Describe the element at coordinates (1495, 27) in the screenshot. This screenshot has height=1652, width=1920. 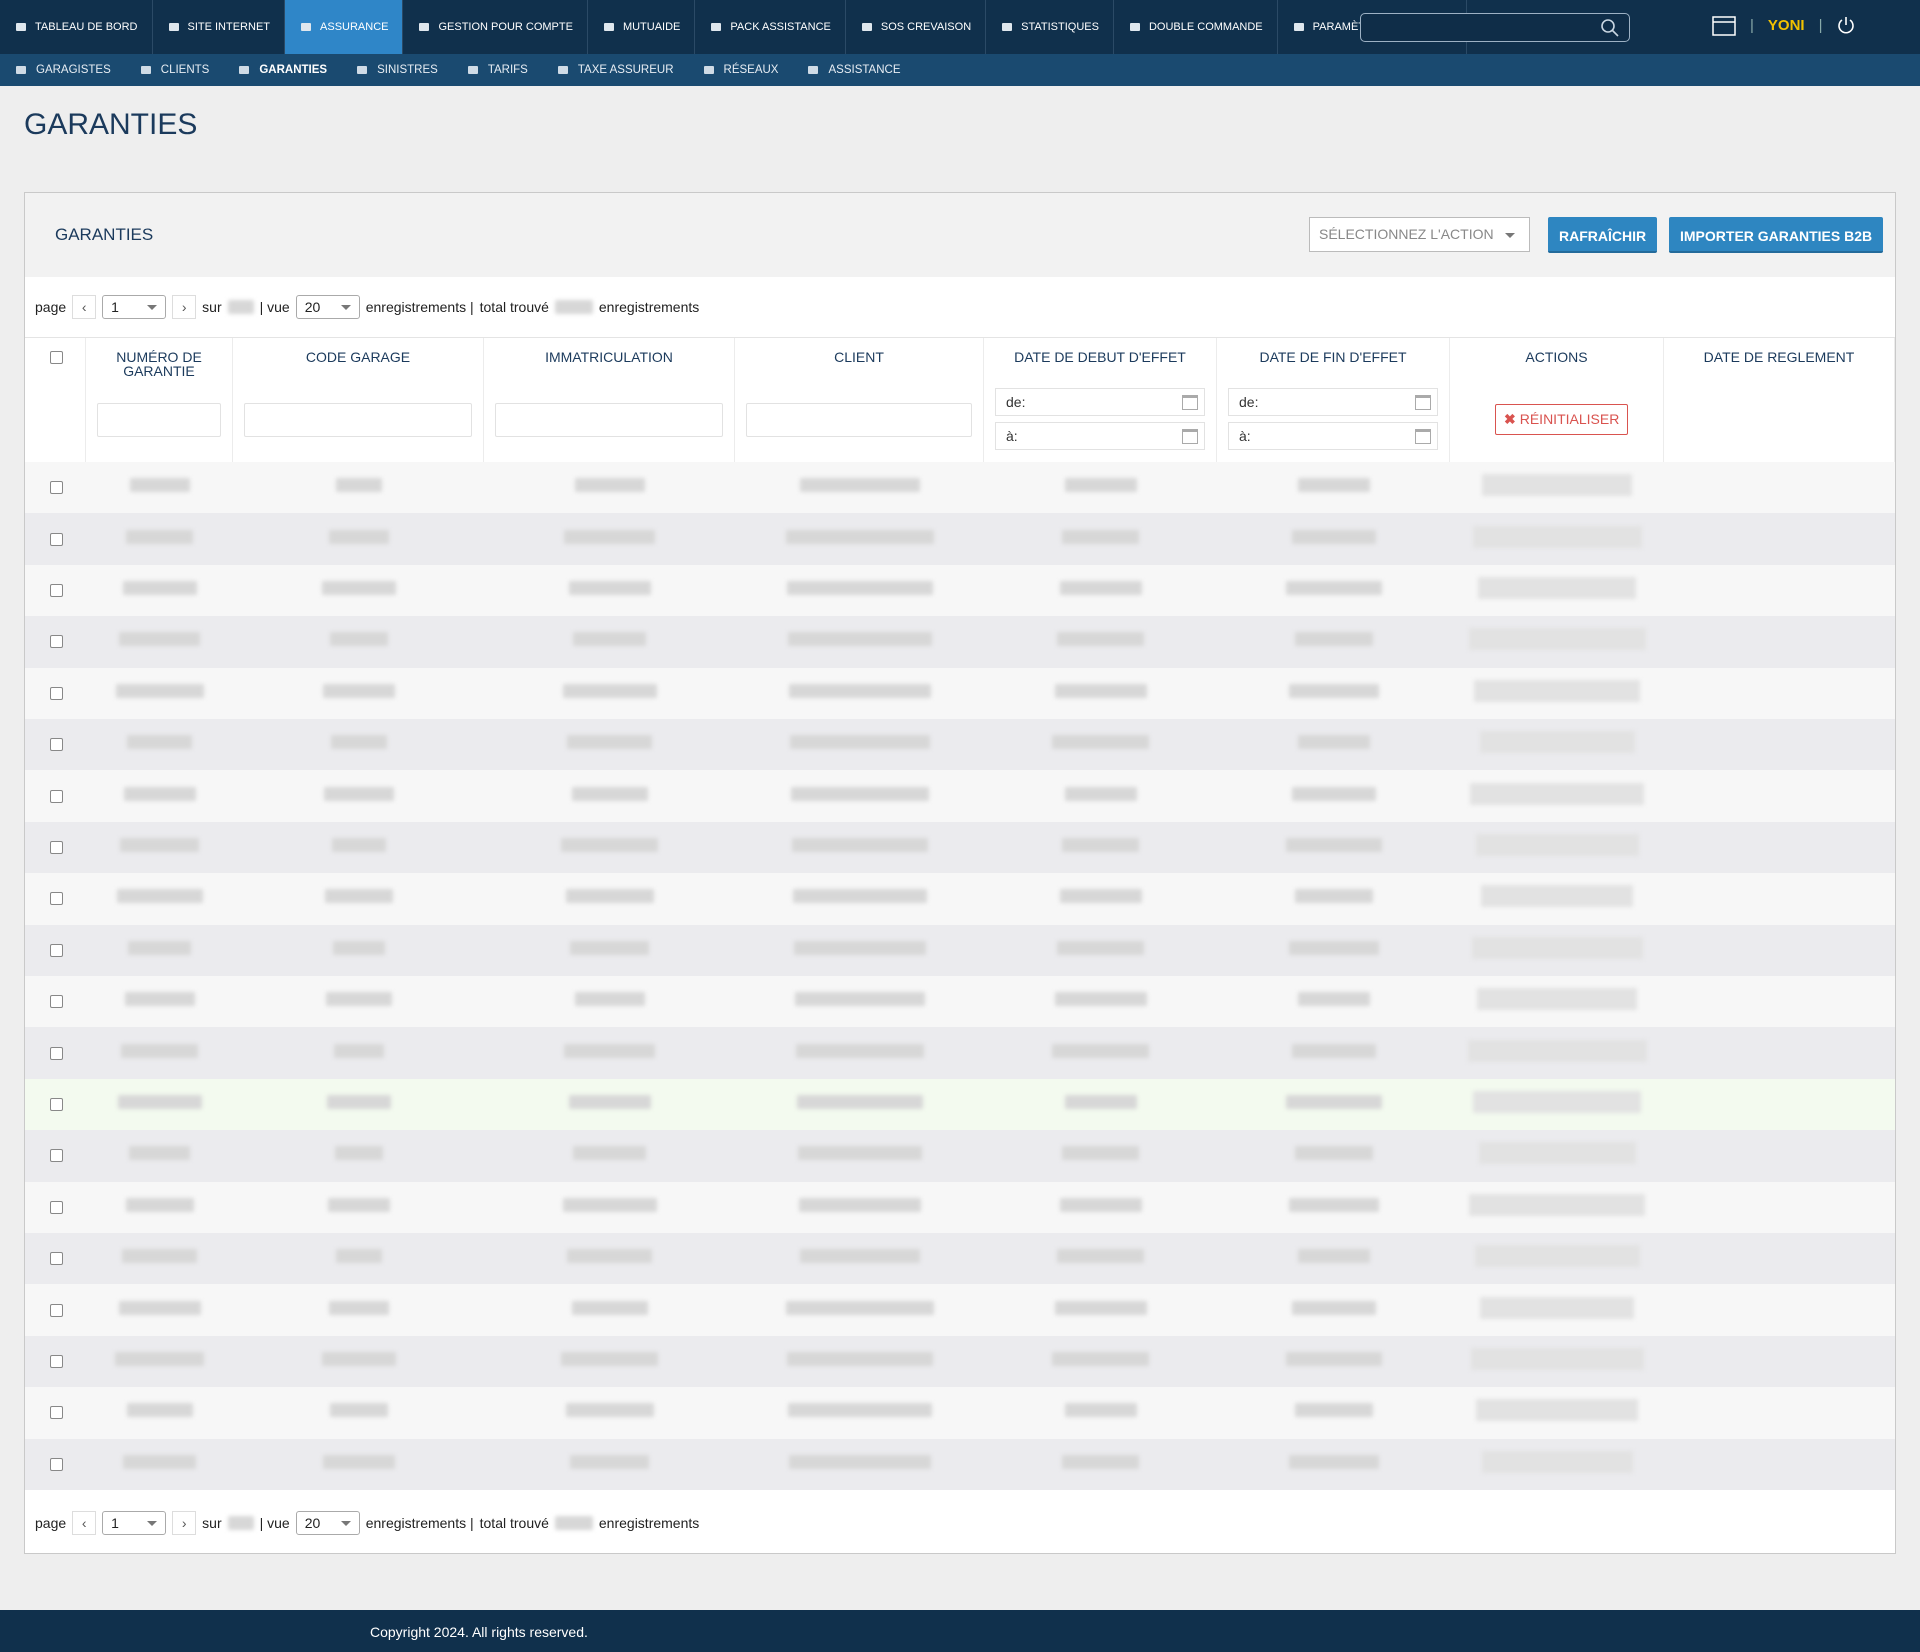
I see `search-box` at that location.